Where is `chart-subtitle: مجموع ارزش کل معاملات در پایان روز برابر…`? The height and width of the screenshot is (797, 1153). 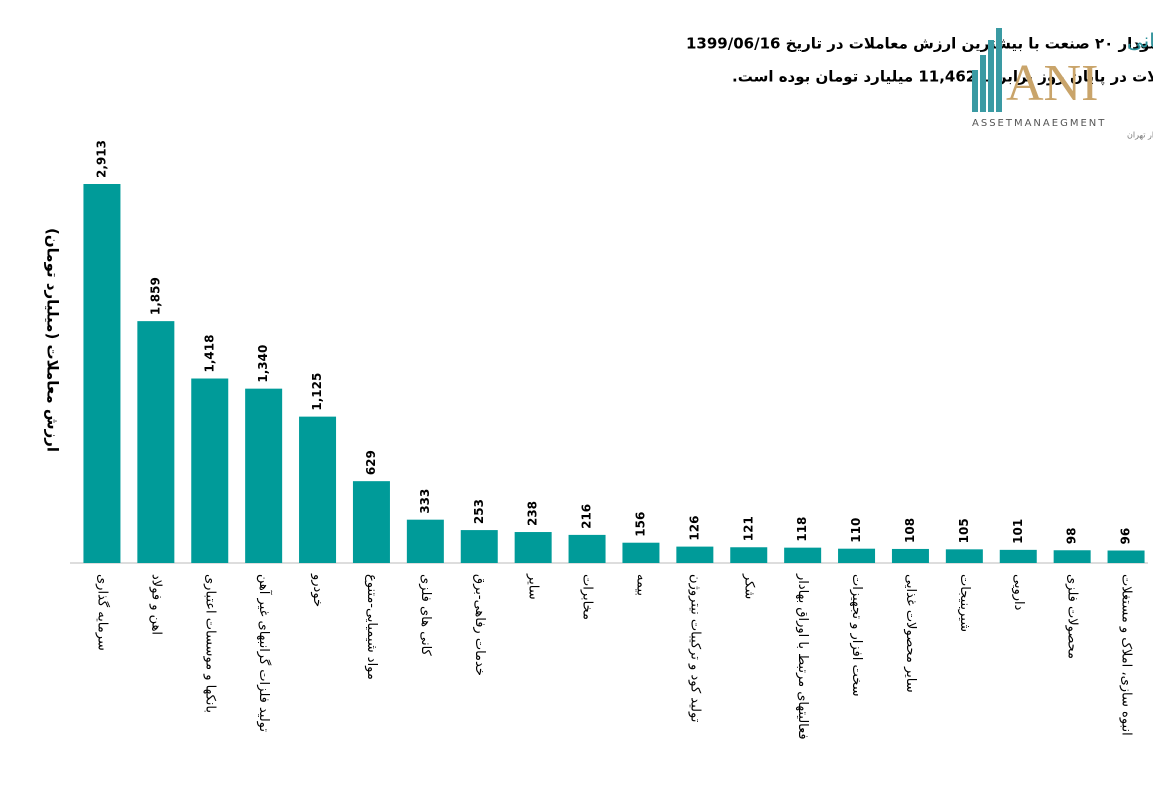
chart-subtitle: مجموع ارزش کل معاملات در پایان روز برابر… is located at coordinates (942, 77).